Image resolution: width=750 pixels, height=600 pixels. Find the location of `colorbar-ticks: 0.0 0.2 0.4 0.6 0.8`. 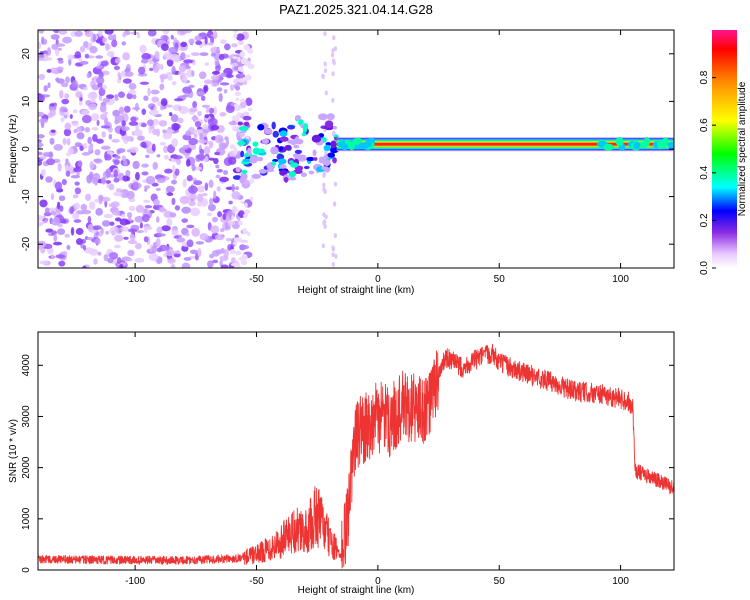

colorbar-ticks: 0.0 0.2 0.4 0.6 0.8 is located at coordinates (707, 172).